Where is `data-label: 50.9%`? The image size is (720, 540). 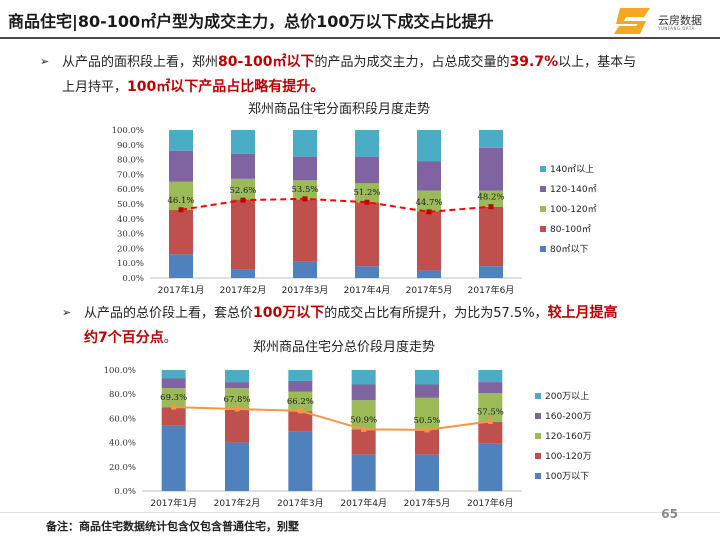 data-label: 50.9% is located at coordinates (363, 420).